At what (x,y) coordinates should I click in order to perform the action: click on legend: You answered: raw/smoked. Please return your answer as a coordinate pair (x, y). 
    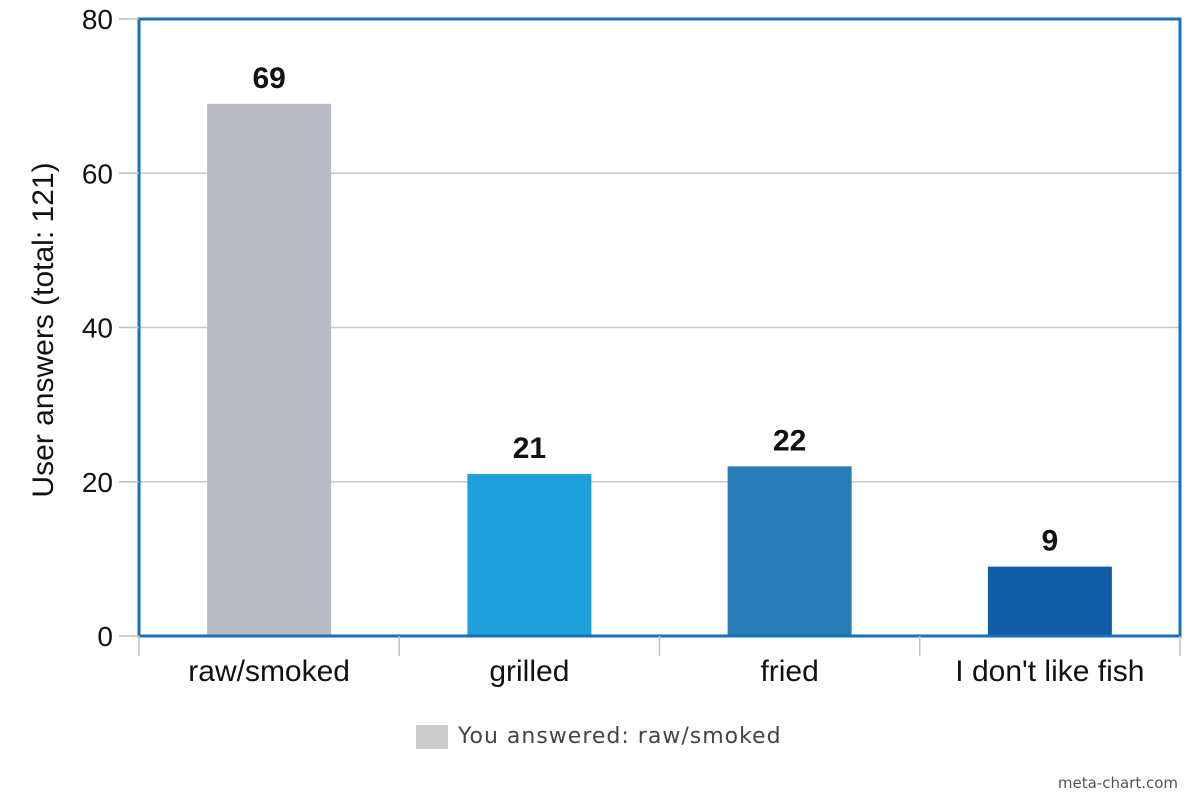
    Looking at the image, I should click on (599, 736).